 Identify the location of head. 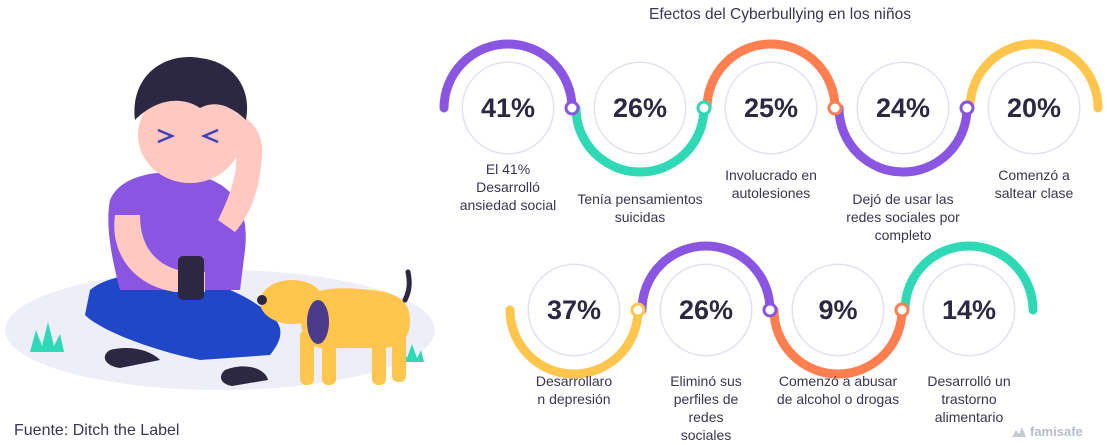
(190, 135).